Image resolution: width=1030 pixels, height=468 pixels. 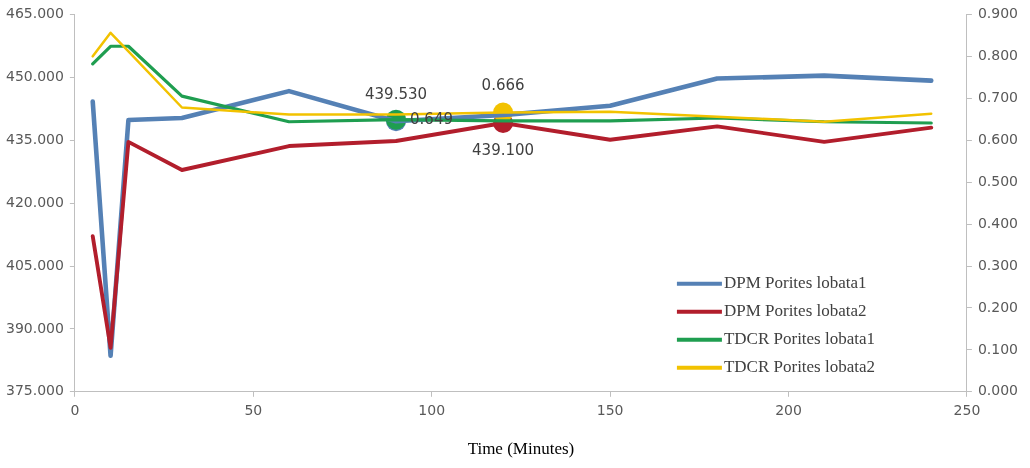 I want to click on x-axis-title: Time (Minutes), so click(x=521, y=449).